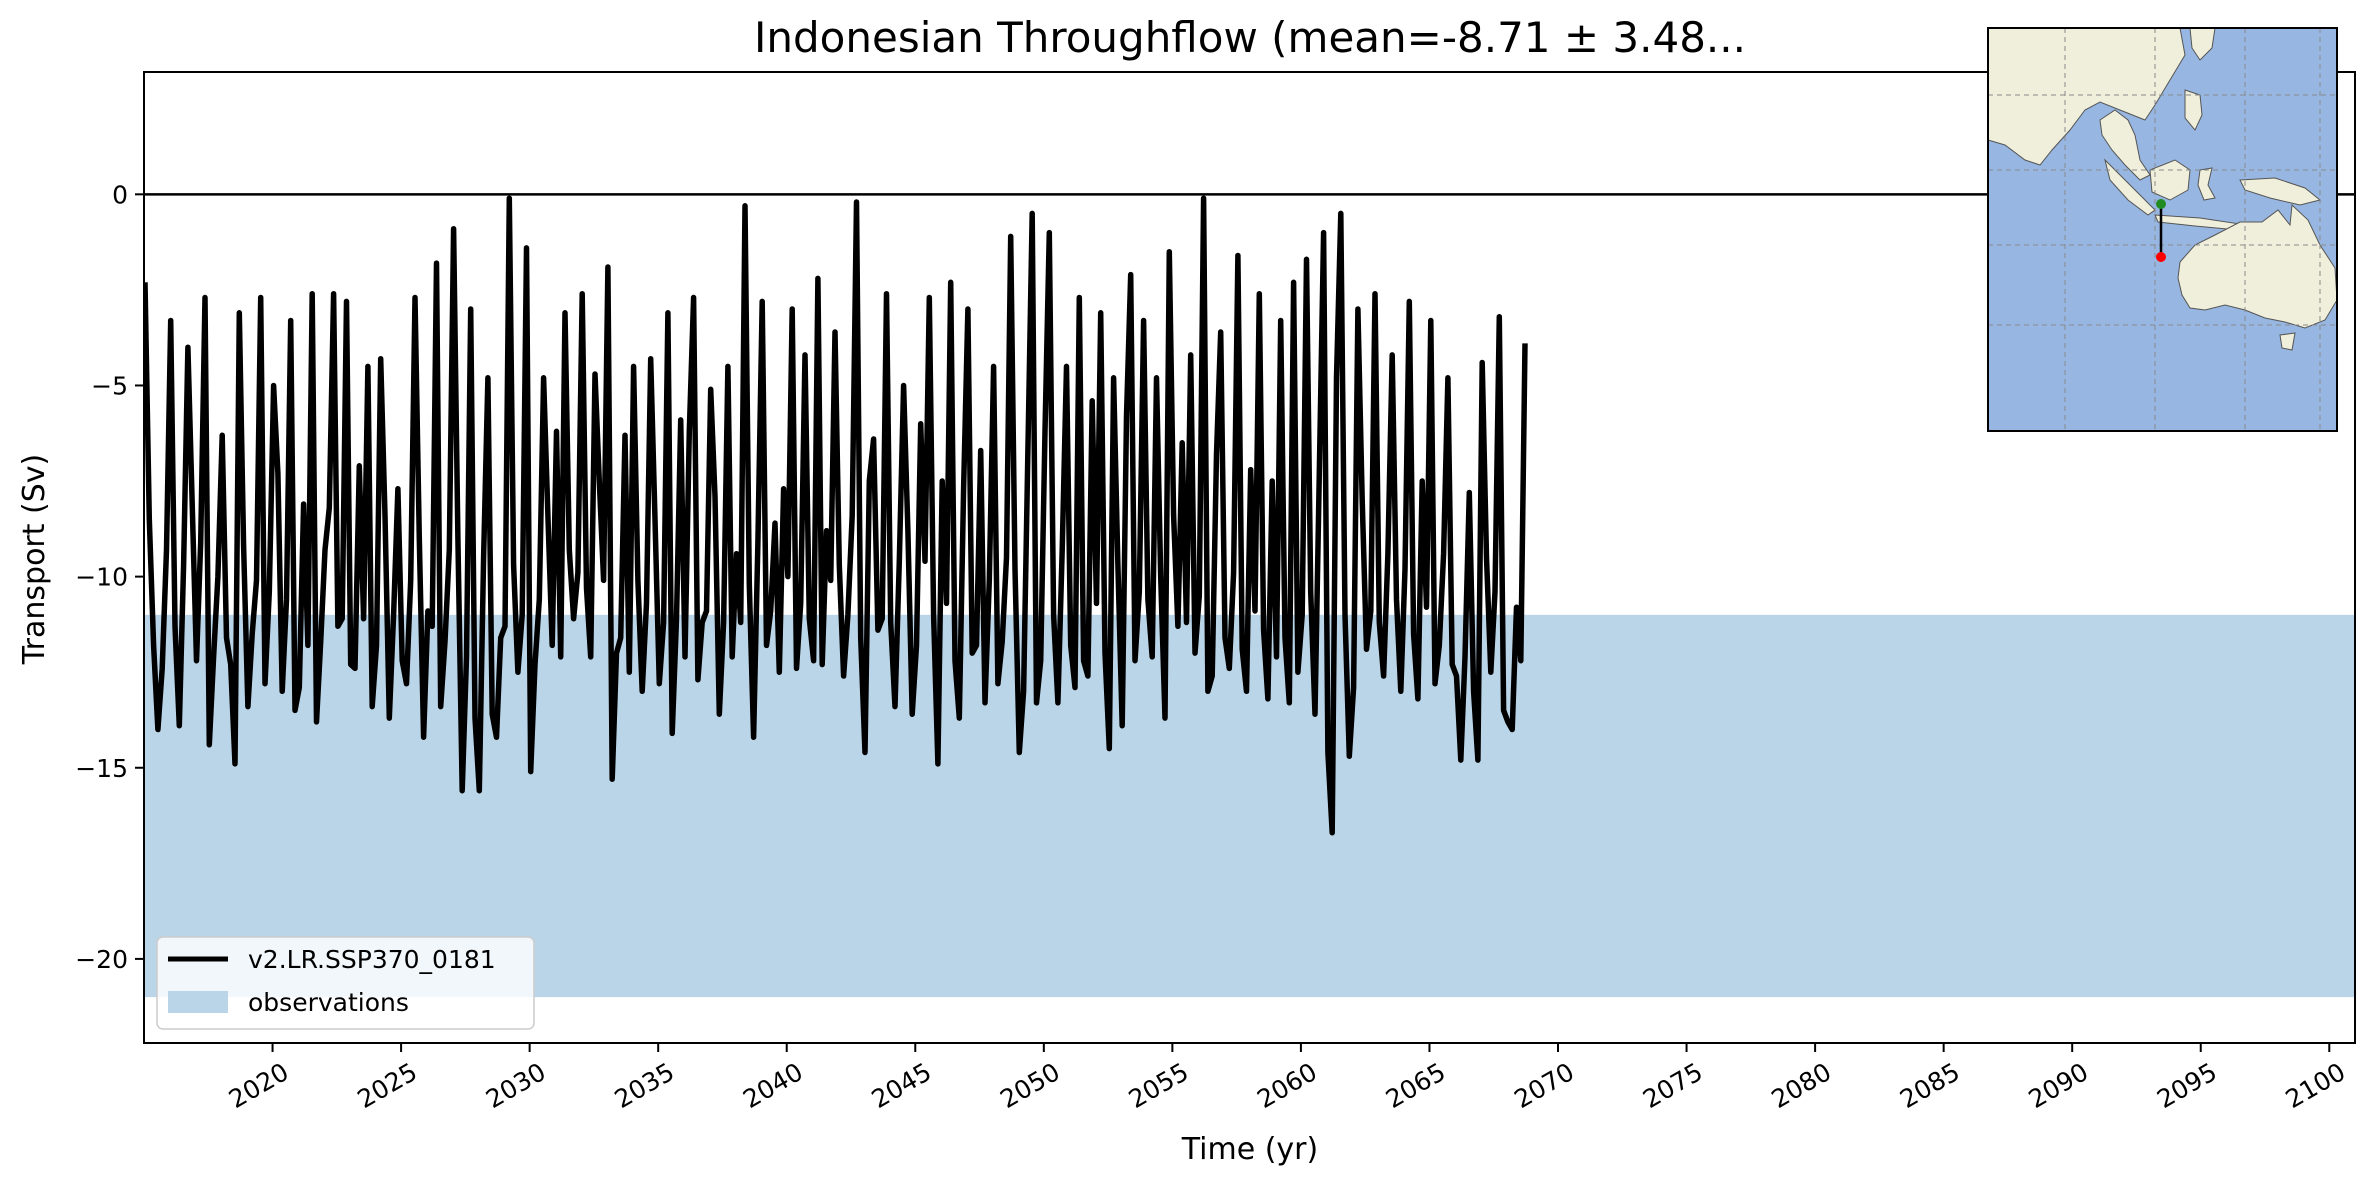 Image resolution: width=2376 pixels, height=1180 pixels. Describe the element at coordinates (328, 1002) in the screenshot. I see `legend-label-observations: observations` at that location.